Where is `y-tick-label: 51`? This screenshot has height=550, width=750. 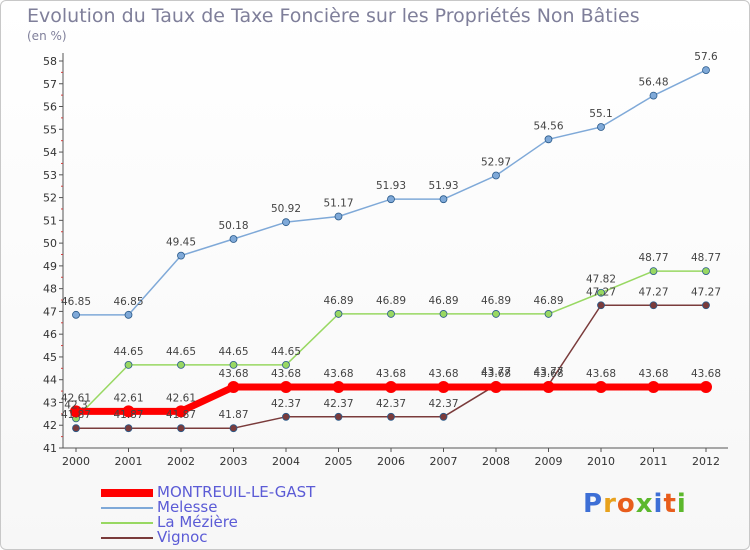
y-tick-label: 51 is located at coordinates (50, 220).